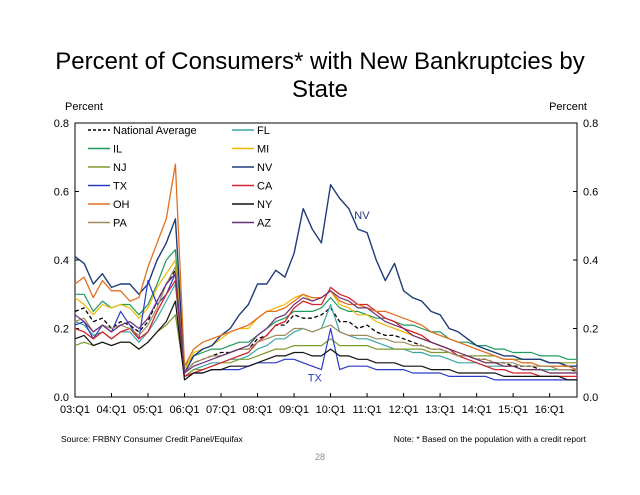 This screenshot has height=495, width=640. What do you see at coordinates (265, 205) in the screenshot?
I see `legend-label: NY` at bounding box center [265, 205].